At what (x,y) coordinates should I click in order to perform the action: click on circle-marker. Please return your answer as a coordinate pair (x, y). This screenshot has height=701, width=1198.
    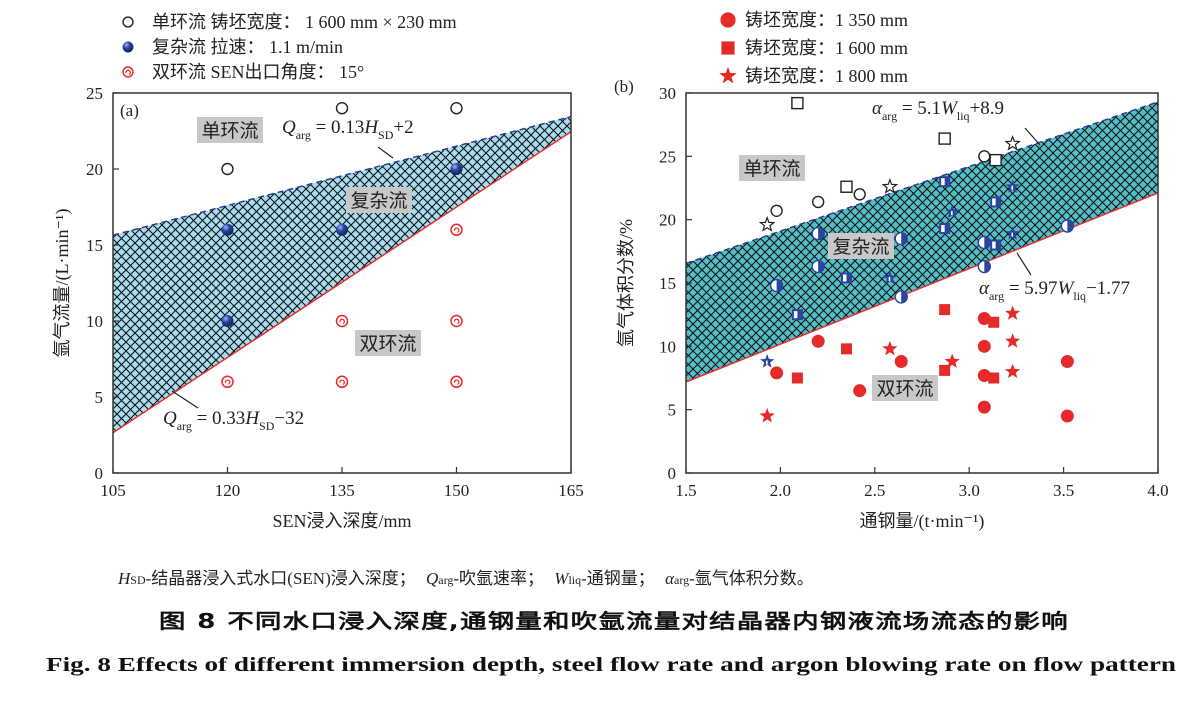
    Looking at the image, I should click on (728, 20).